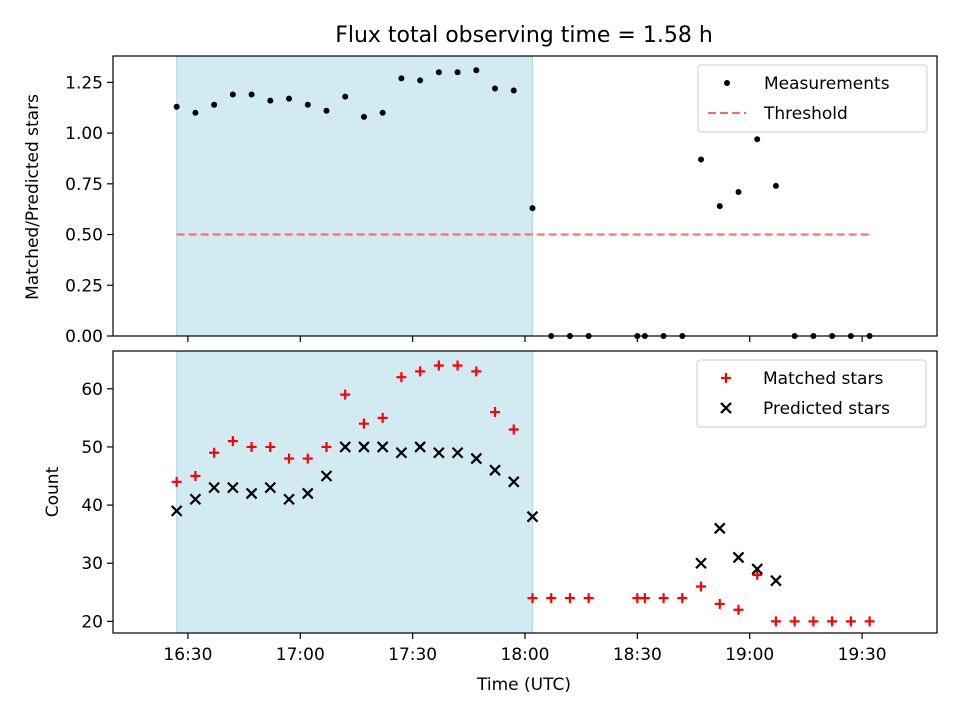 This screenshot has width=960, height=720. I want to click on y-tick-label: 1.00, so click(84, 134).